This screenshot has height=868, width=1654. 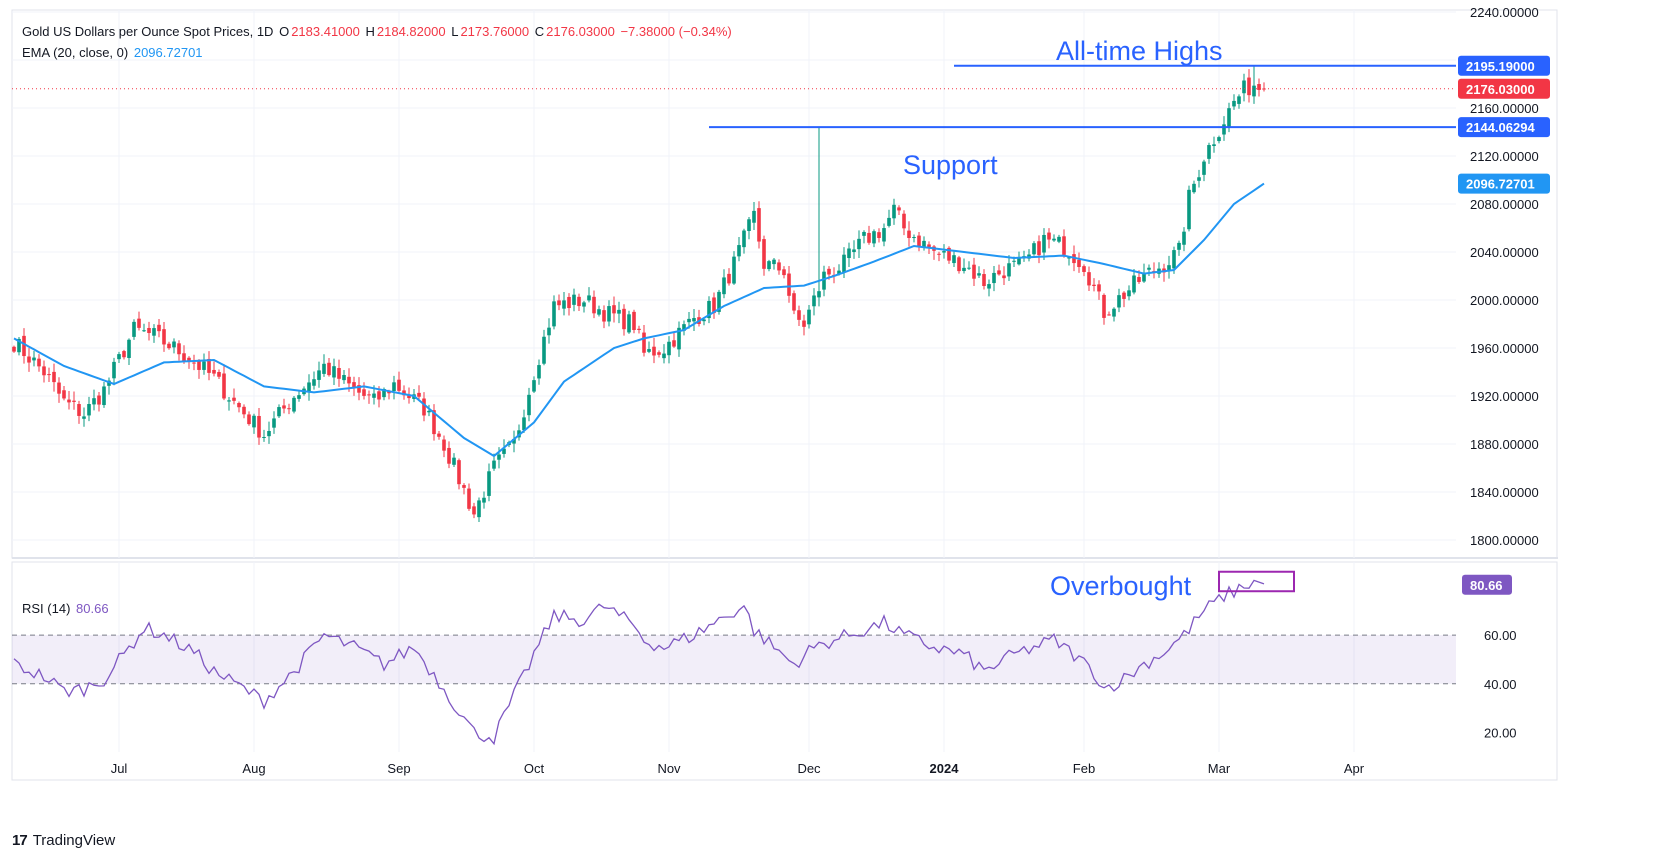 I want to click on rsi-value: 80.66, so click(x=92, y=608).